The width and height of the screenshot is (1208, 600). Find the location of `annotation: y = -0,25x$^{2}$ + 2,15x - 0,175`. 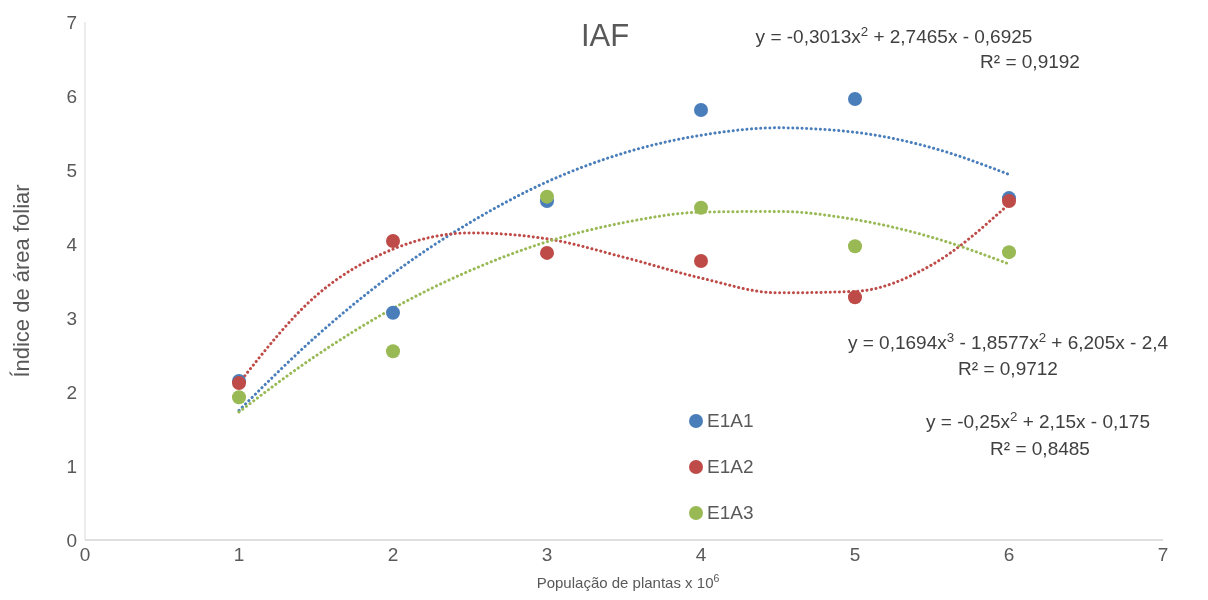

annotation: y = -0,25x$^{2}$ + 2,15x - 0,175 is located at coordinates (1038, 420).